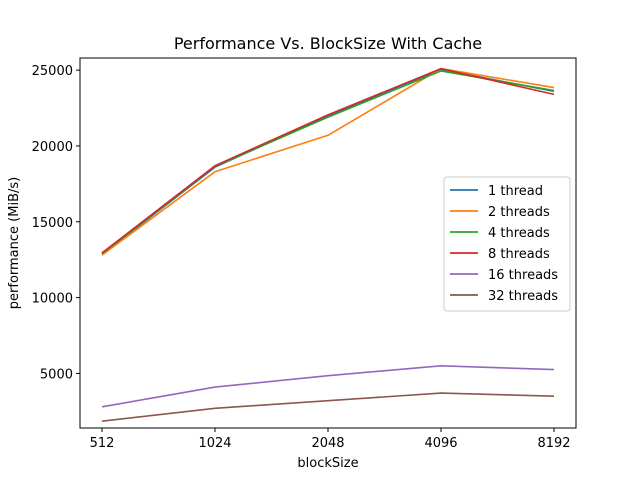 Image resolution: width=640 pixels, height=480 pixels. I want to click on x-axis: 512 1024 2048 4096 8192, so click(330, 439).